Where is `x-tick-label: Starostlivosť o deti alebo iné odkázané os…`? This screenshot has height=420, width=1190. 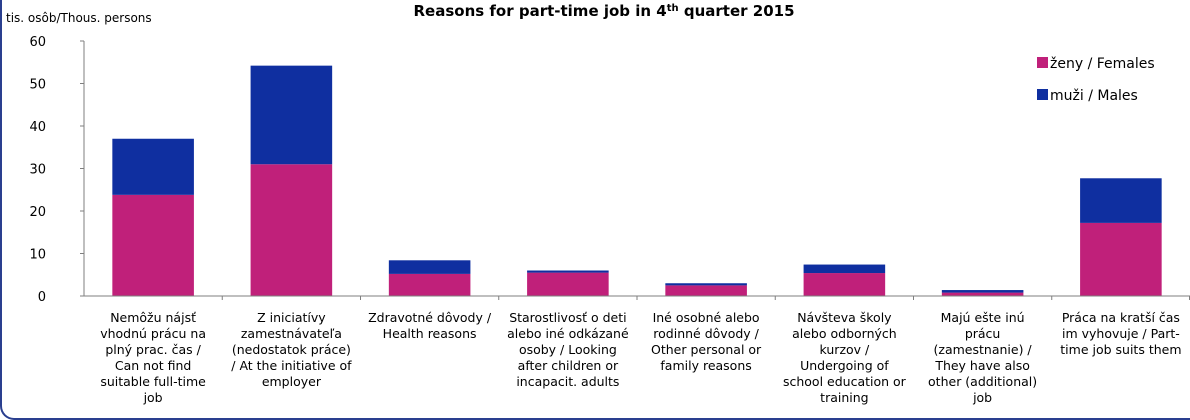 x-tick-label: Starostlivosť o deti alebo iné odkázané os… is located at coordinates (568, 349).